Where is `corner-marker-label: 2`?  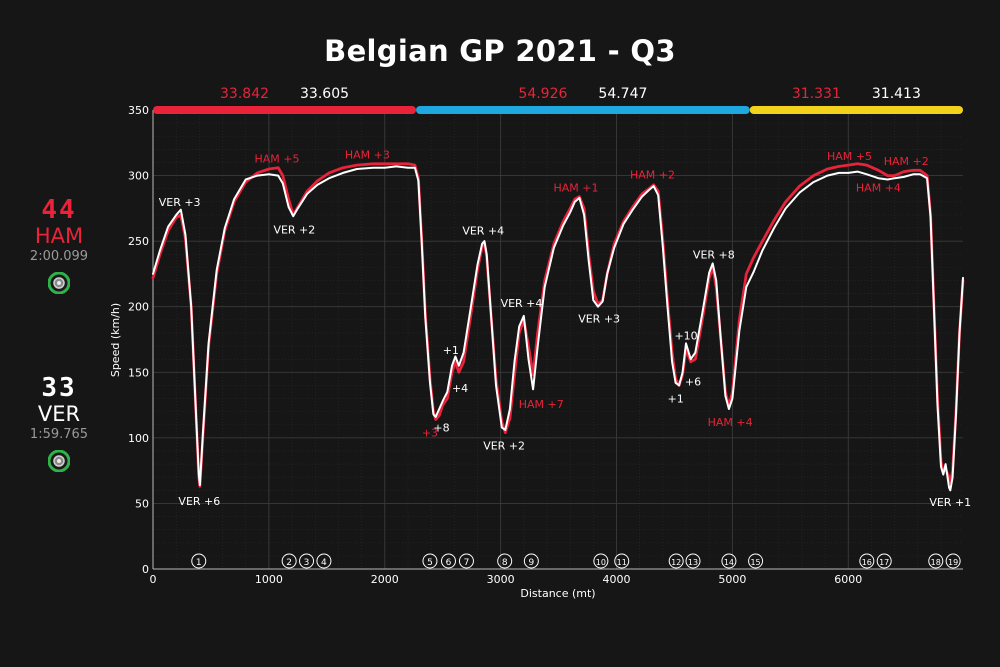 corner-marker-label: 2 is located at coordinates (289, 563).